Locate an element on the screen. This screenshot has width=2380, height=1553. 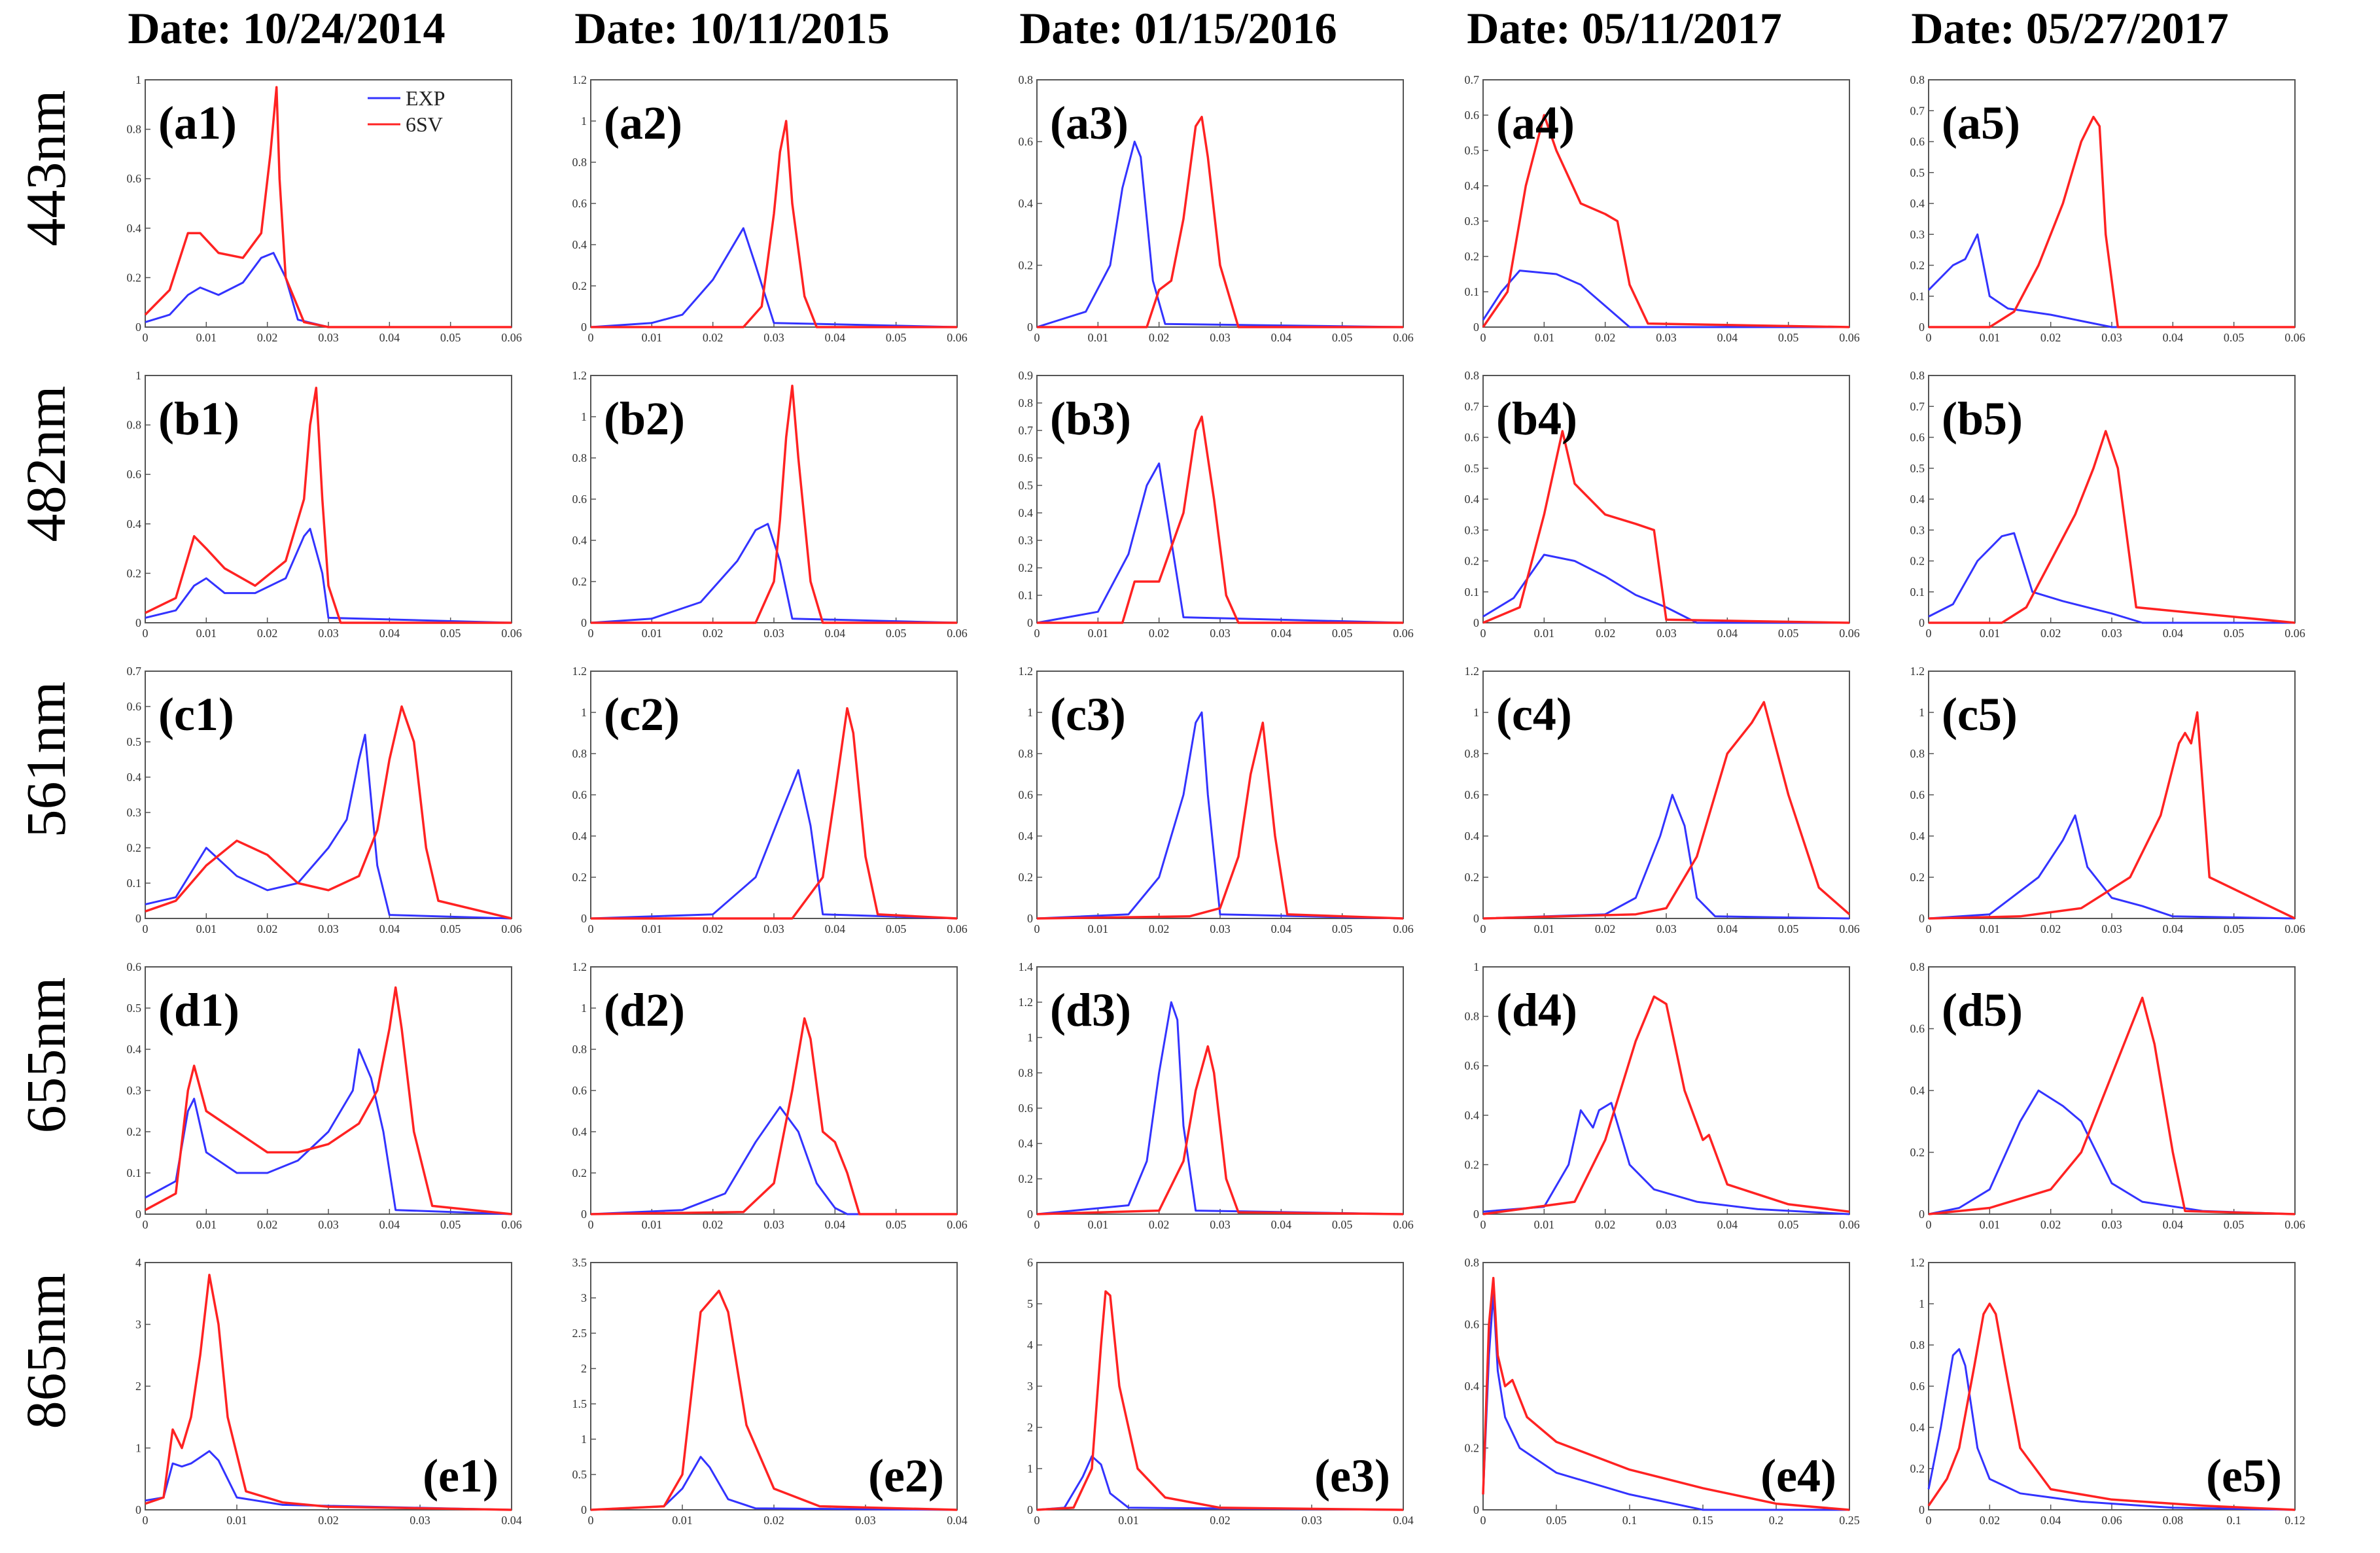
legend-label-exp: EXP is located at coordinates (425, 98).